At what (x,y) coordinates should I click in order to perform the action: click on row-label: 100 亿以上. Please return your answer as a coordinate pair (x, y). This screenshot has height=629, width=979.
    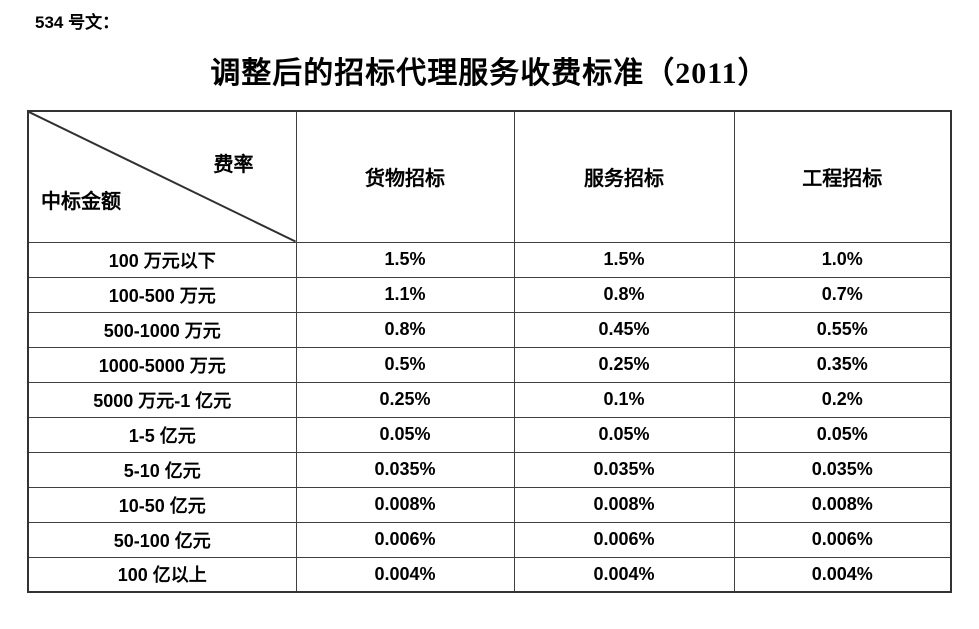
    Looking at the image, I should click on (162, 574).